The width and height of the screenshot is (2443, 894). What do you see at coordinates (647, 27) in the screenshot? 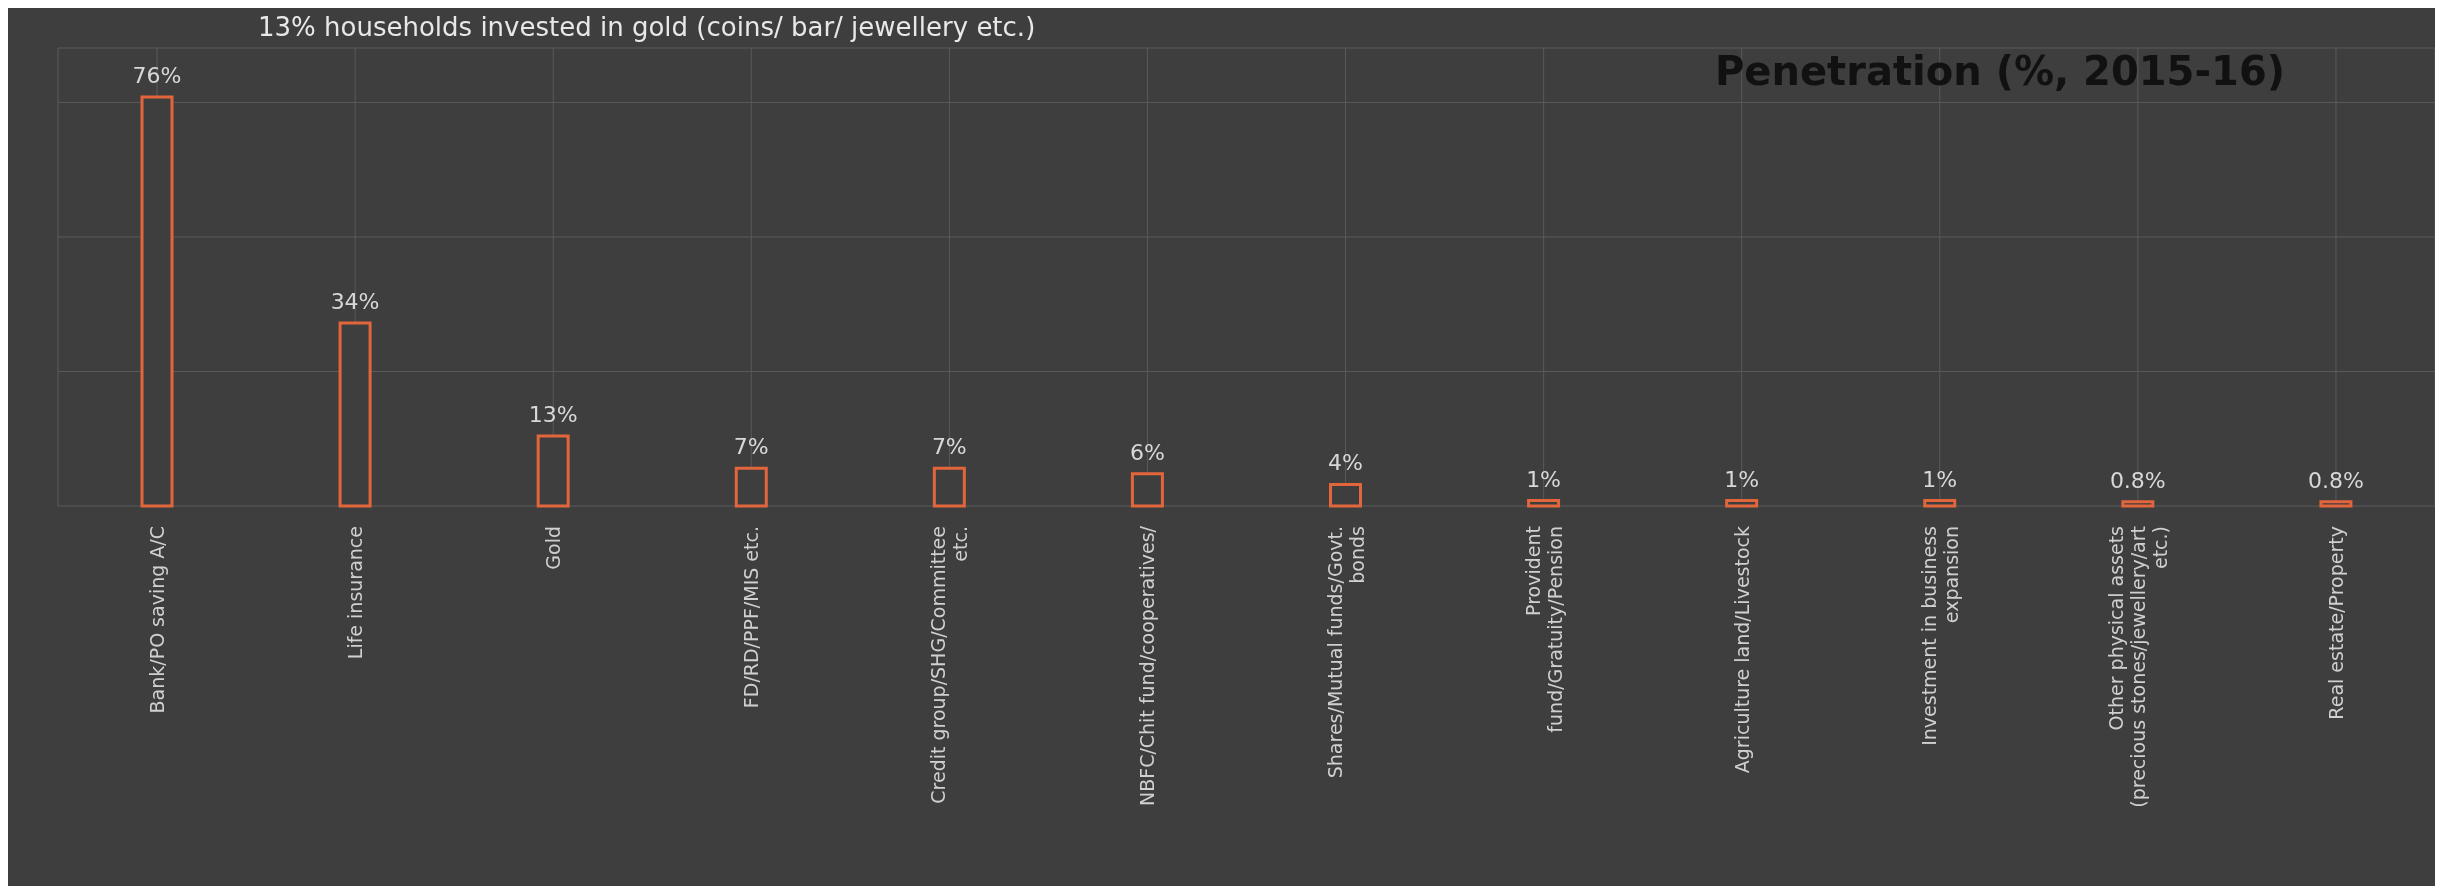
I see `text: 13% households invested in gold (coins/ bar/ jewellery etc.)` at bounding box center [647, 27].